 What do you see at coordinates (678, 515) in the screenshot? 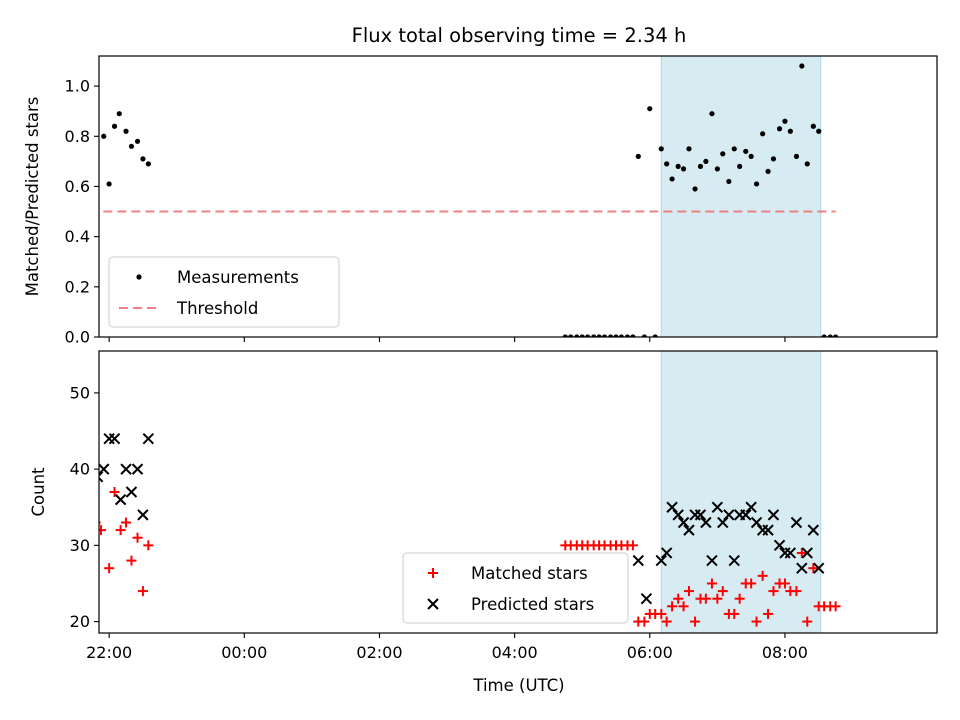
I see `count-series-1-point-17-b` at bounding box center [678, 515].